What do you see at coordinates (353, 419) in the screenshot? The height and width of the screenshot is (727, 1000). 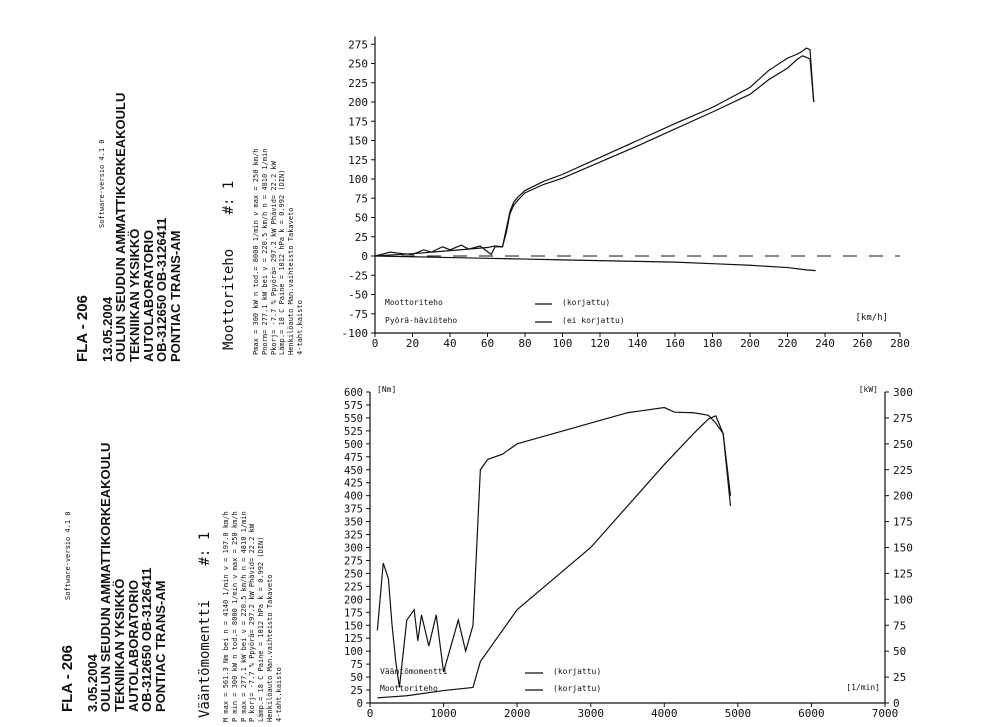 I see `bottom-left-y-tick-label: 550` at bounding box center [353, 419].